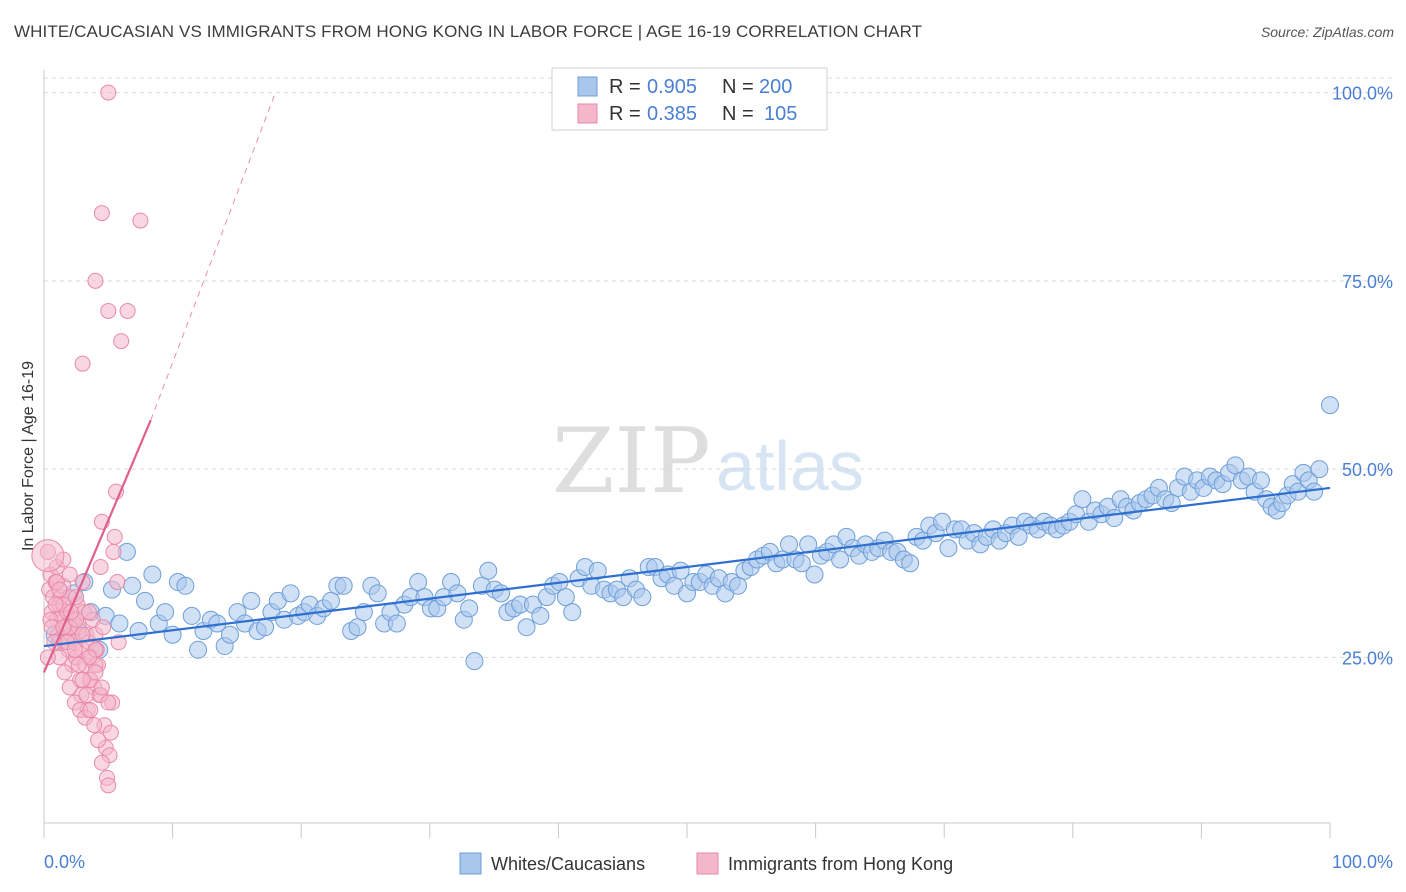 This screenshot has width=1406, height=892. What do you see at coordinates (1327, 32) in the screenshot?
I see `source-label: Source: ZipAtlas.com` at bounding box center [1327, 32].